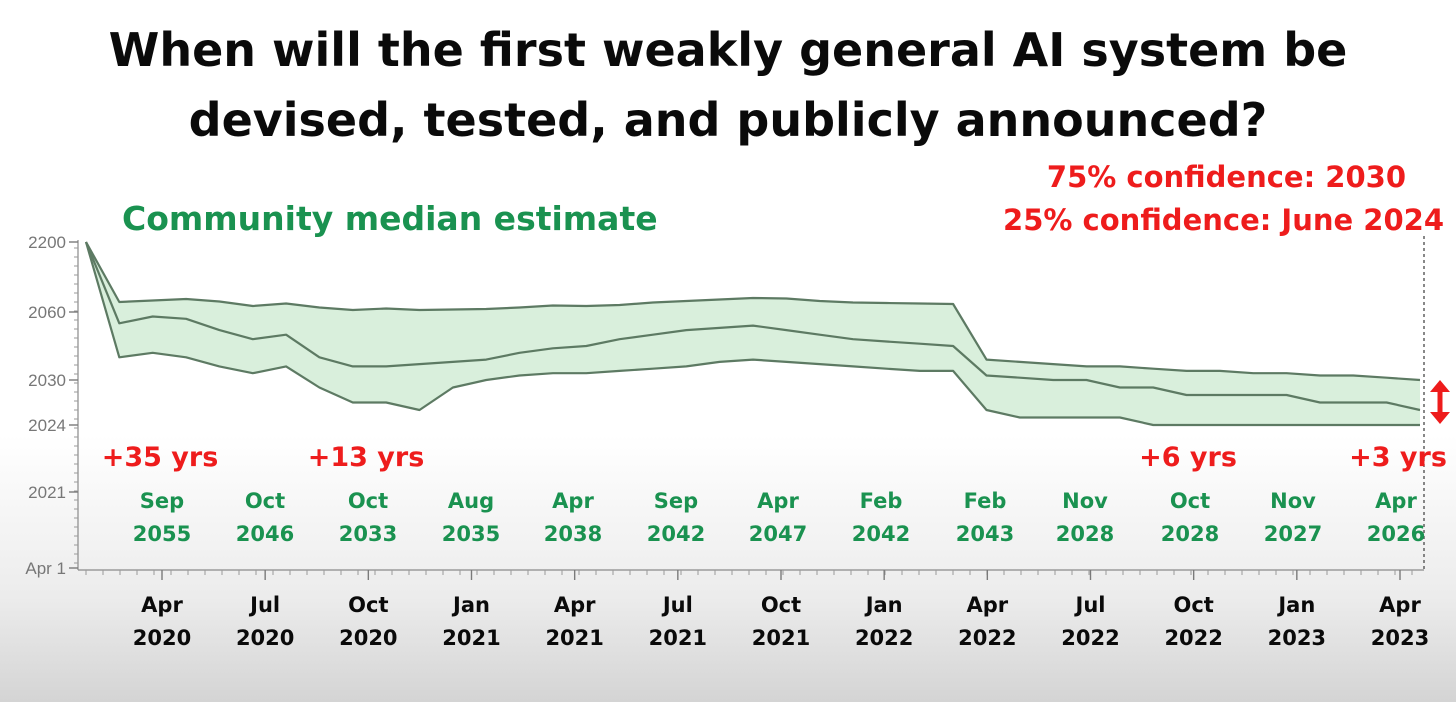  I want to click on annotation-estimate-year: 2027, so click(1293, 534).